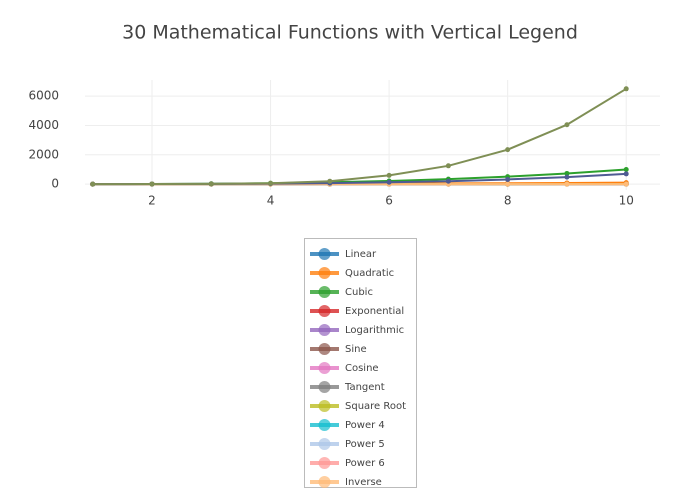 This screenshot has height=504, width=700. I want to click on x-tick-label: 4, so click(271, 201).